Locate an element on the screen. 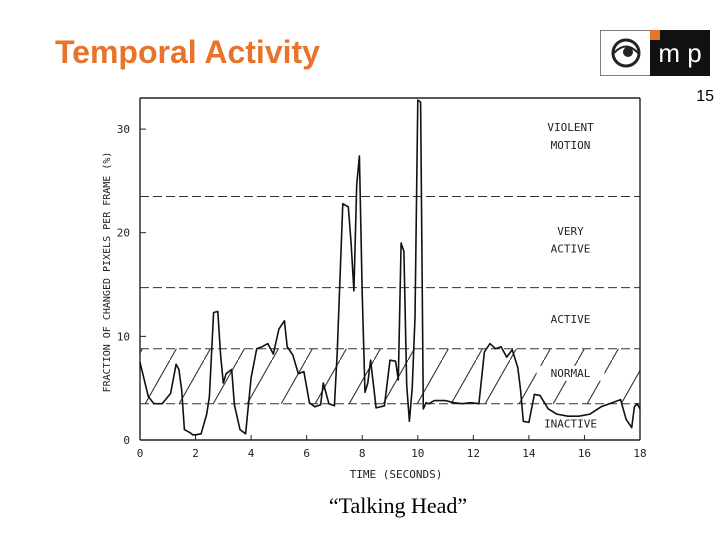 This screenshot has width=720, height=540. logo-text: m p is located at coordinates (679, 53).